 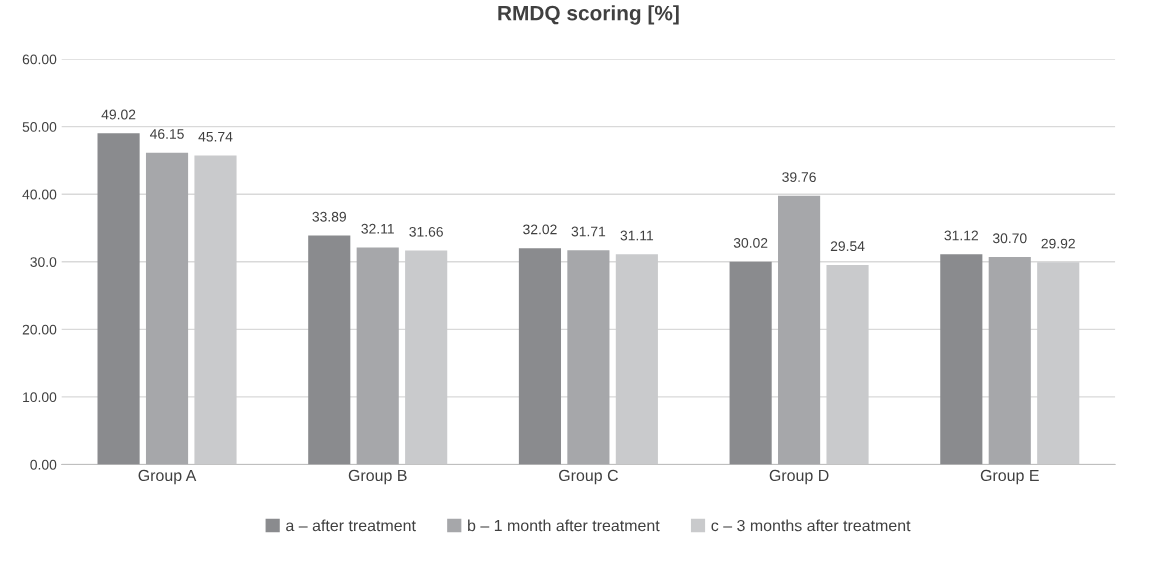 I want to click on x-tick-label: Group B, so click(x=377, y=477).